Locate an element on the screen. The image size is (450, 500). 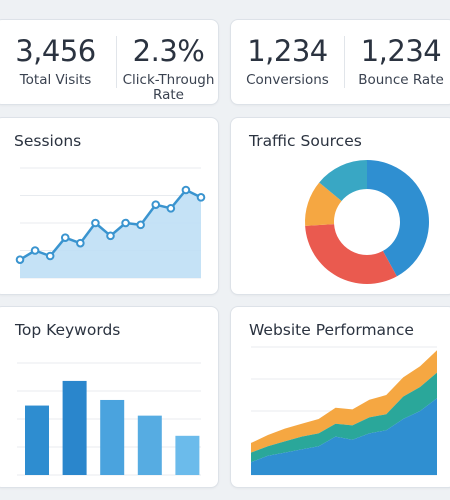
stat-label: Conversions is located at coordinates (287, 80).